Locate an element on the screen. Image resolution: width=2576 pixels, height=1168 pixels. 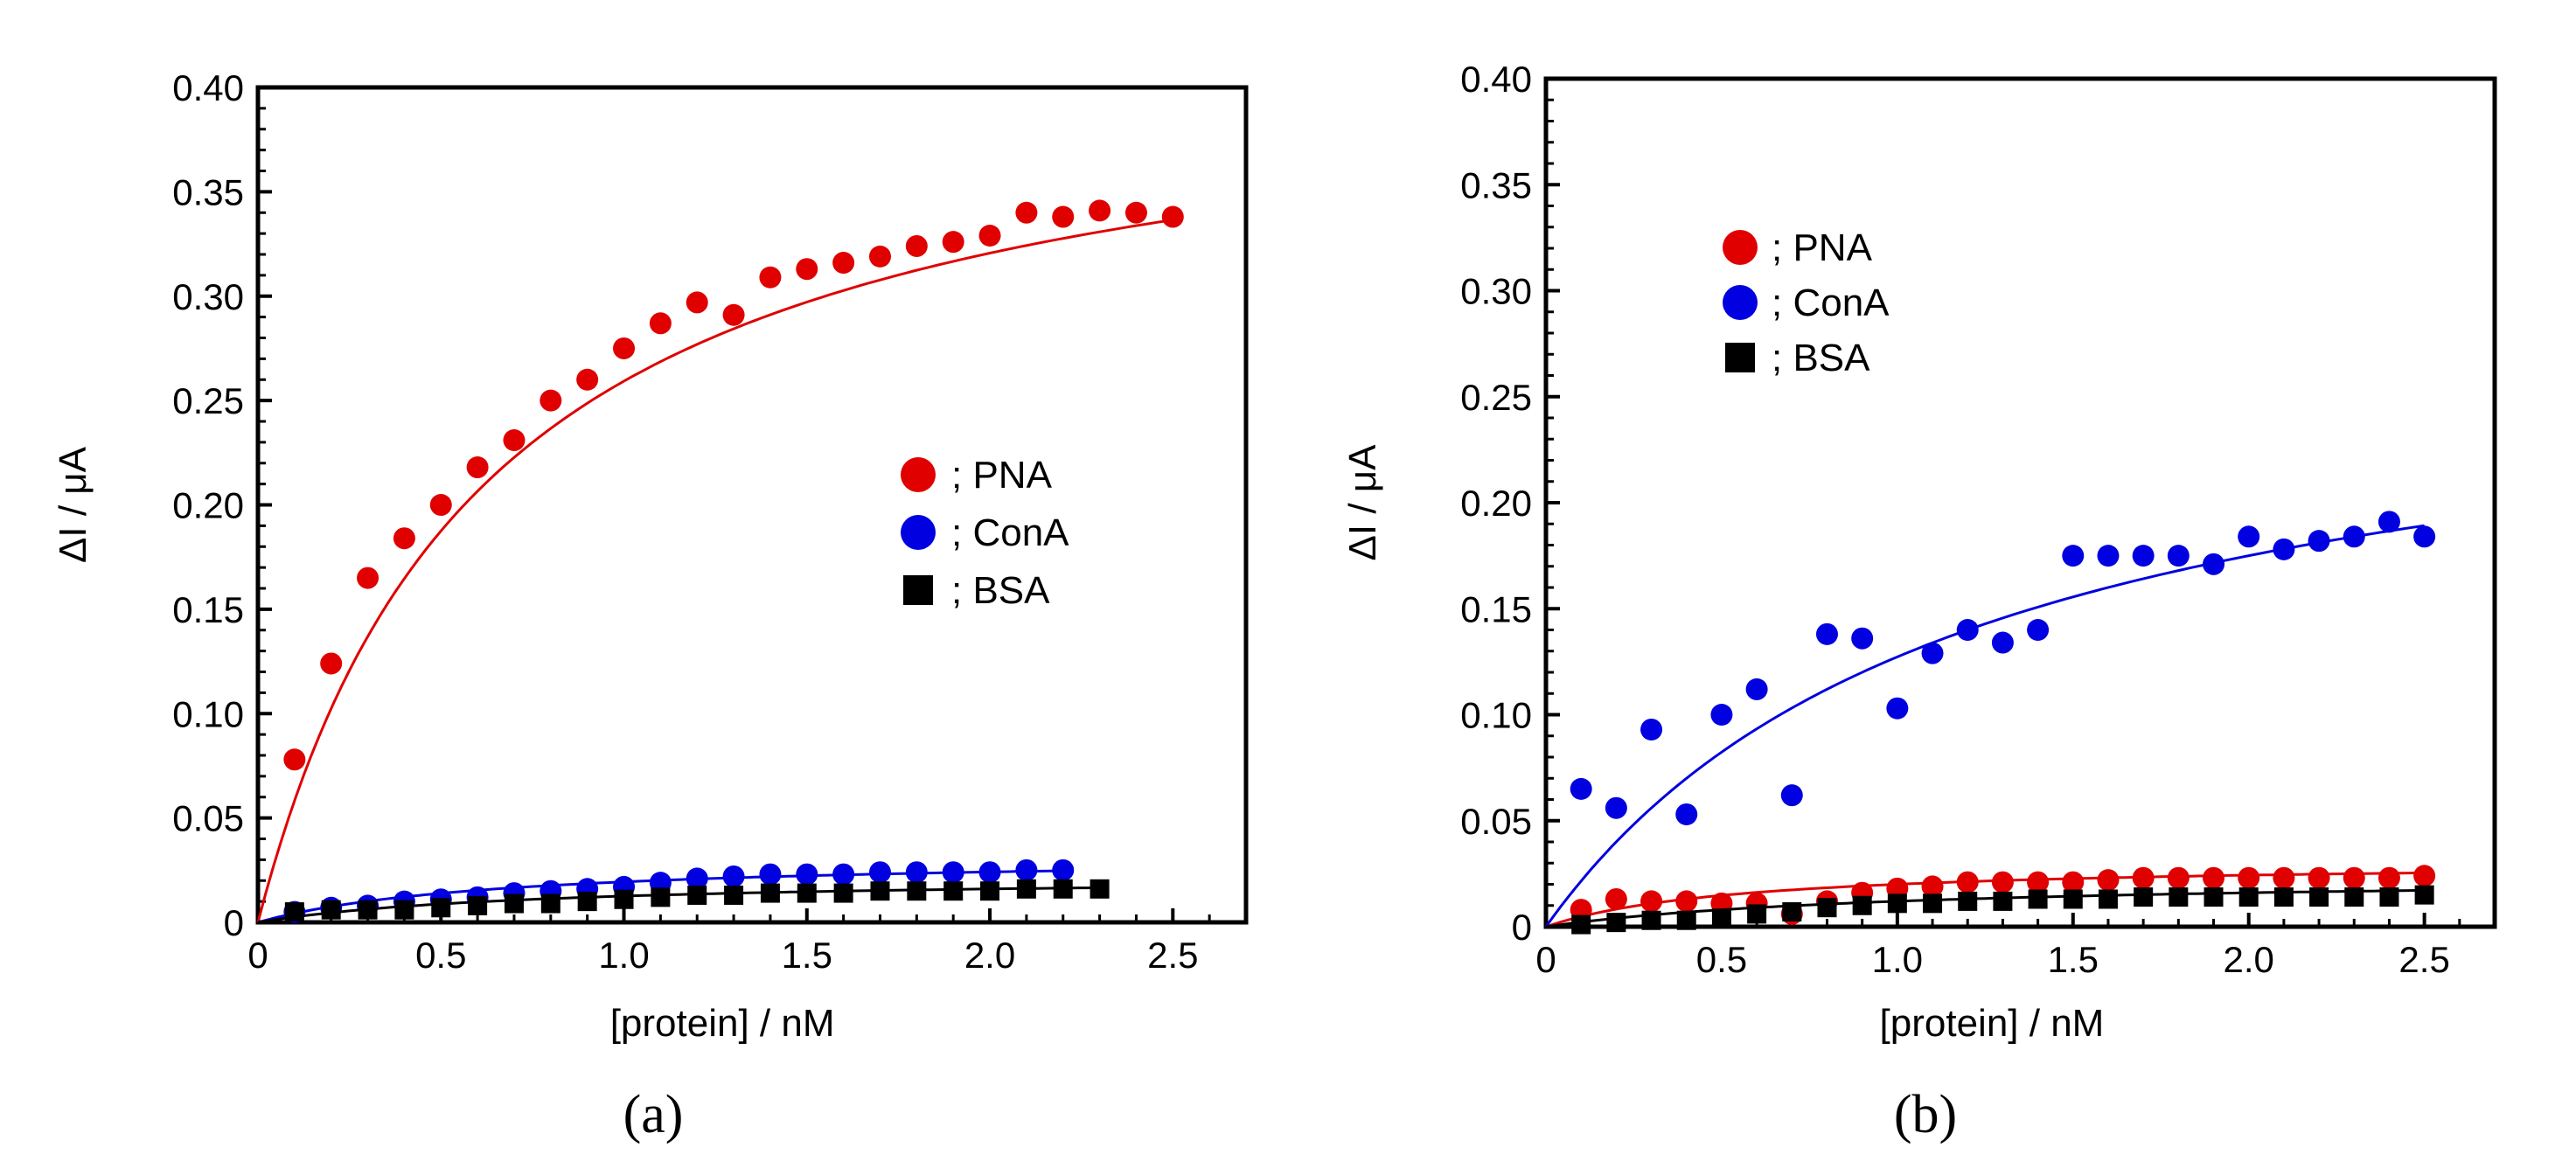
y-tick-label: 0.05 is located at coordinates (1496, 821).